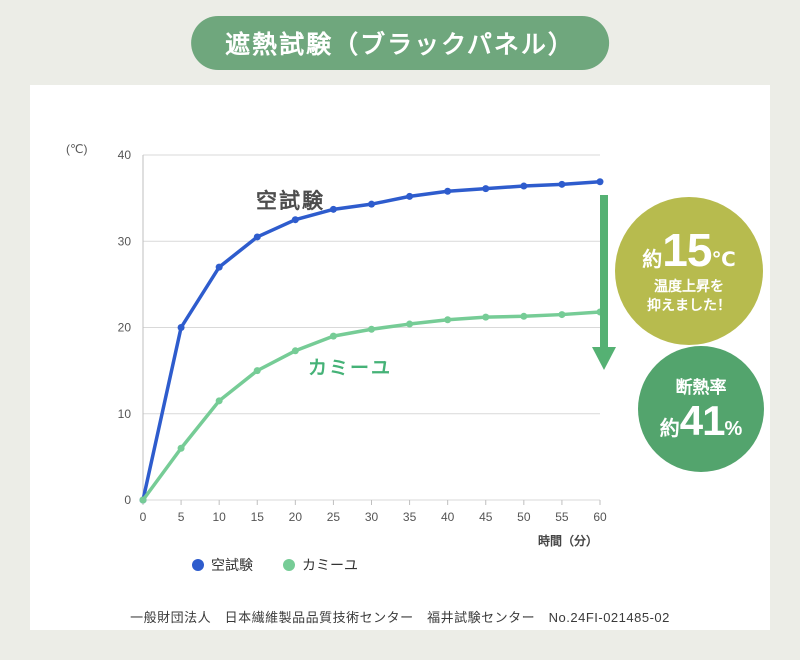 Image resolution: width=800 pixels, height=660 pixels. What do you see at coordinates (689, 305) in the screenshot?
I see `temperature-caption-line2: 抑えました！` at bounding box center [689, 305].